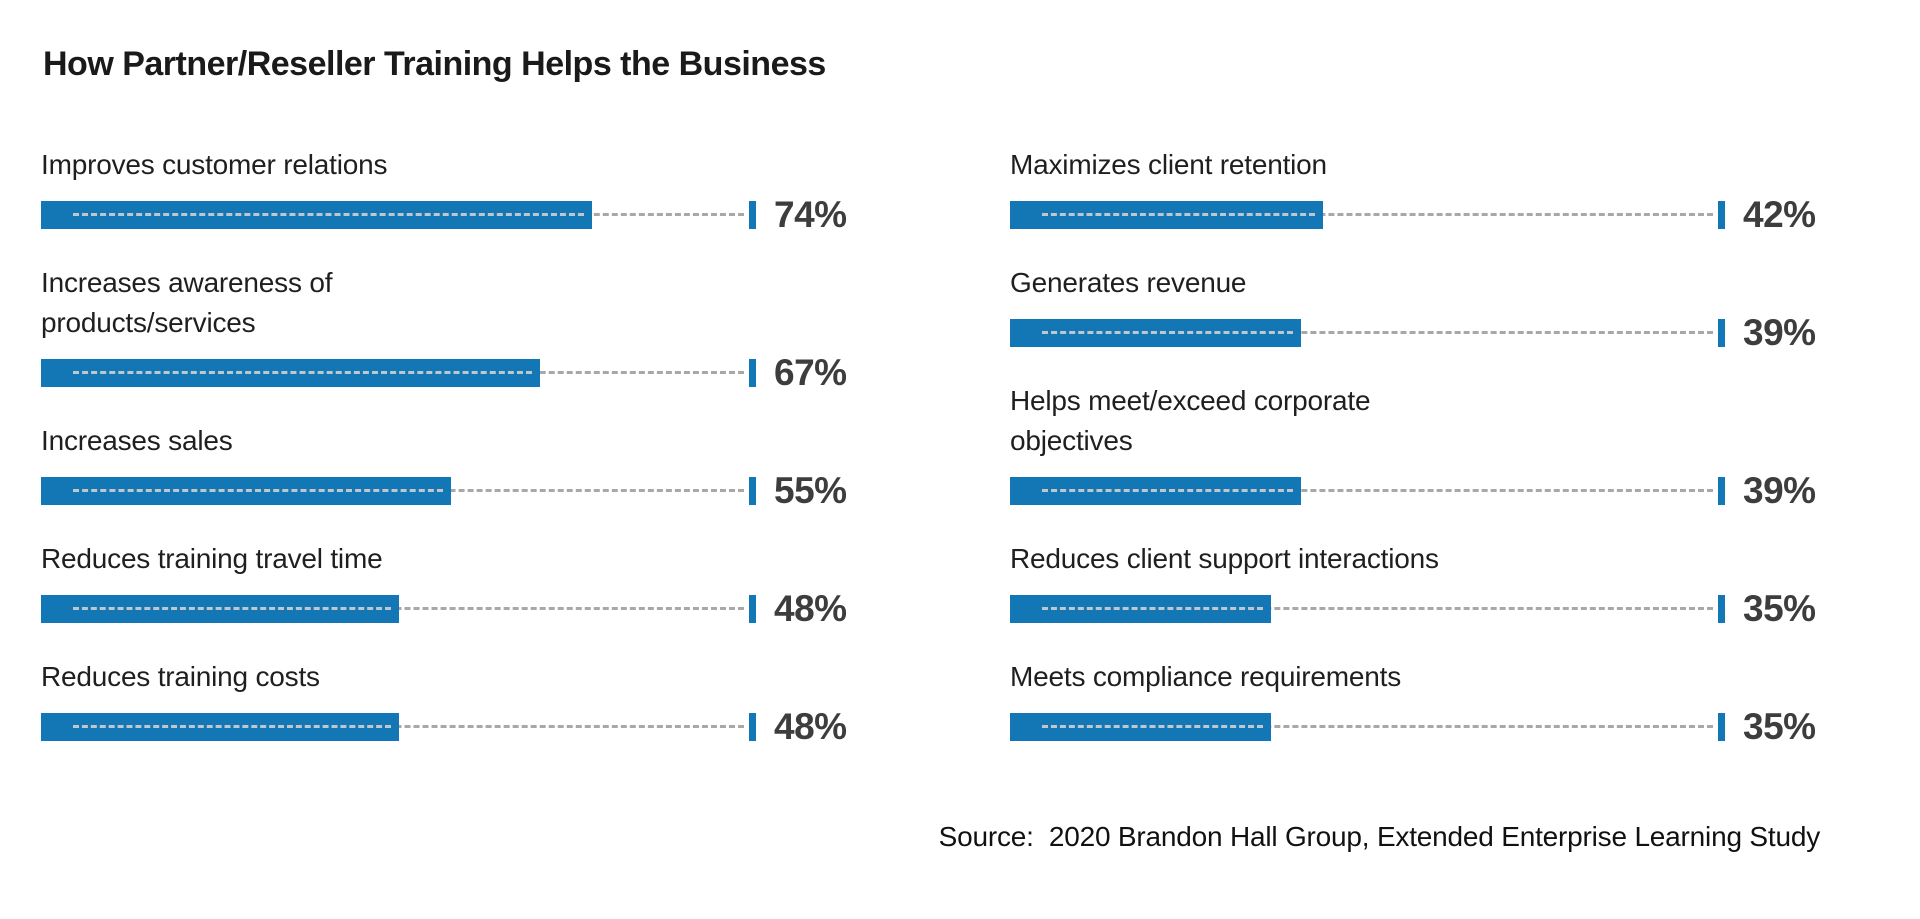 This screenshot has width=1920, height=919. Describe the element at coordinates (1224, 558) in the screenshot. I see `bar-item-label: Reduces client support interactions` at that location.